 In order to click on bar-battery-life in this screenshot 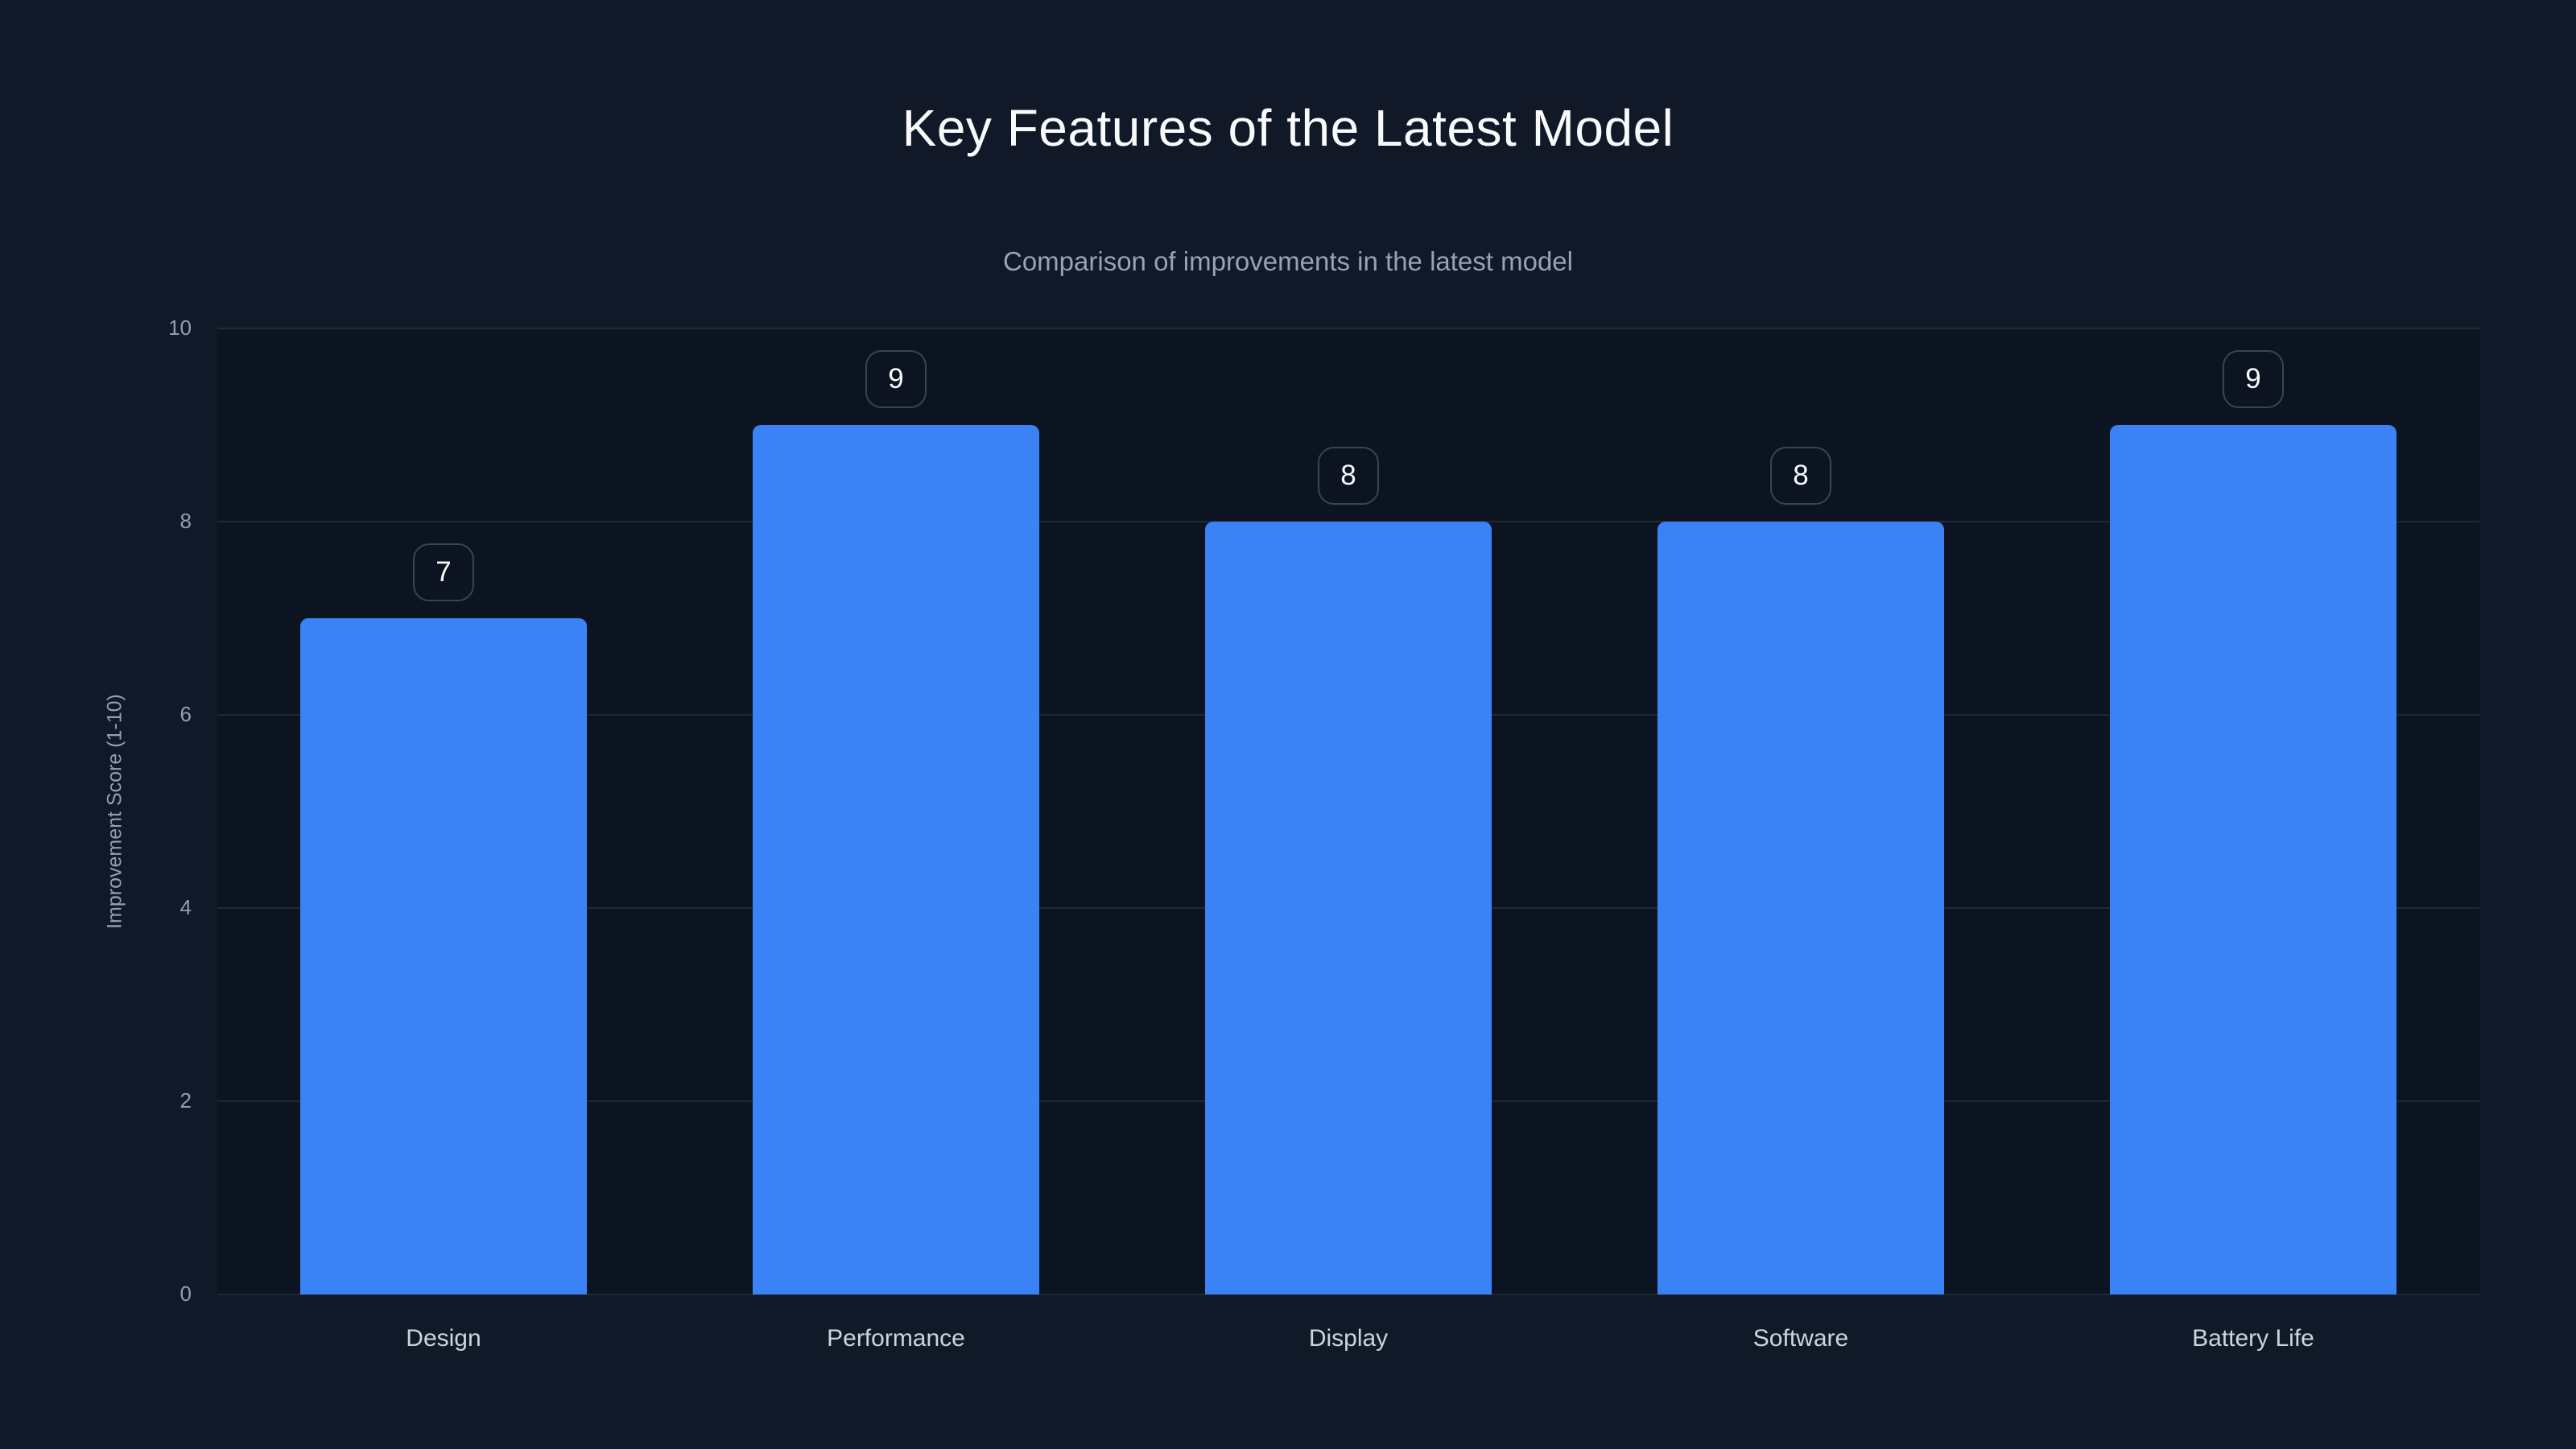, I will do `click(2253, 859)`.